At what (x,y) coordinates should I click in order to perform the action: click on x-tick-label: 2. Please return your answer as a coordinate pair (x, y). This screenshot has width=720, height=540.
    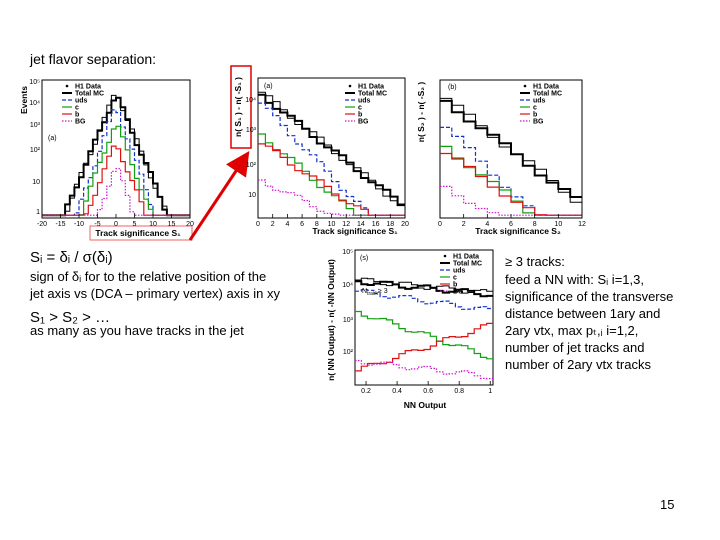
    Looking at the image, I should click on (273, 224).